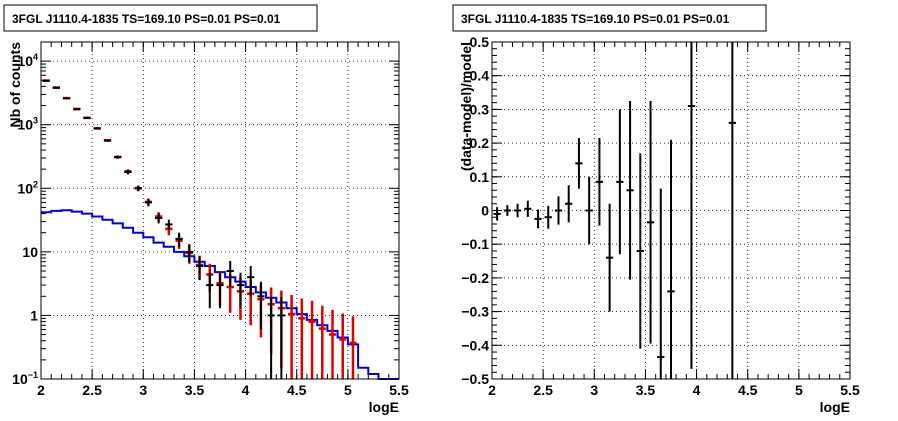 This screenshot has height=421, width=898. Describe the element at coordinates (27, 187) in the screenshot. I see `y-tick-label: 10²` at that location.